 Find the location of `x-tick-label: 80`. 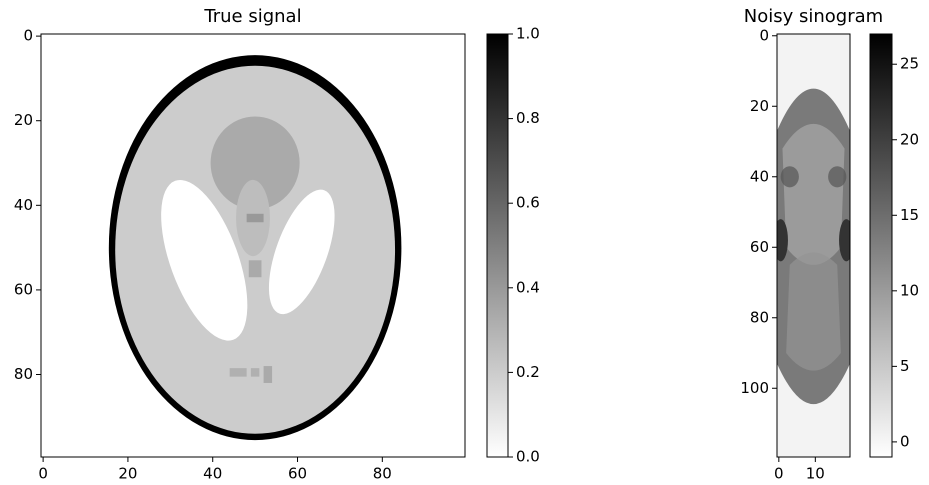

x-tick-label: 80 is located at coordinates (382, 474).